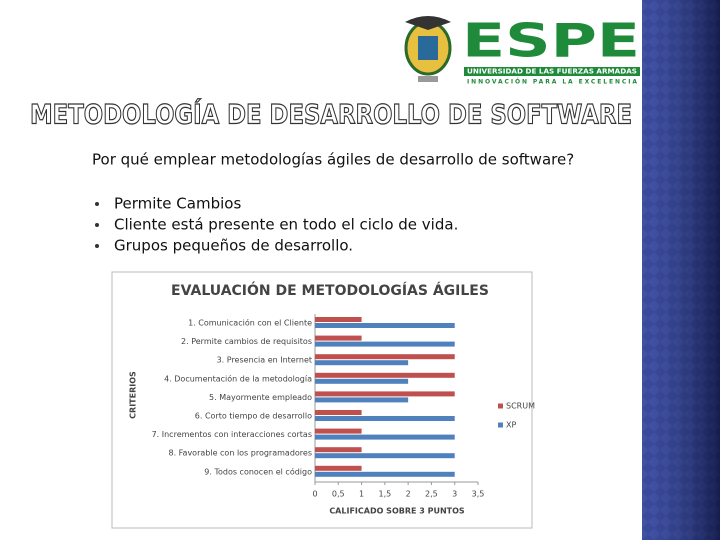 The width and height of the screenshot is (720, 540). What do you see at coordinates (551, 41) in the screenshot?
I see `logo-text: ESPE` at bounding box center [551, 41].